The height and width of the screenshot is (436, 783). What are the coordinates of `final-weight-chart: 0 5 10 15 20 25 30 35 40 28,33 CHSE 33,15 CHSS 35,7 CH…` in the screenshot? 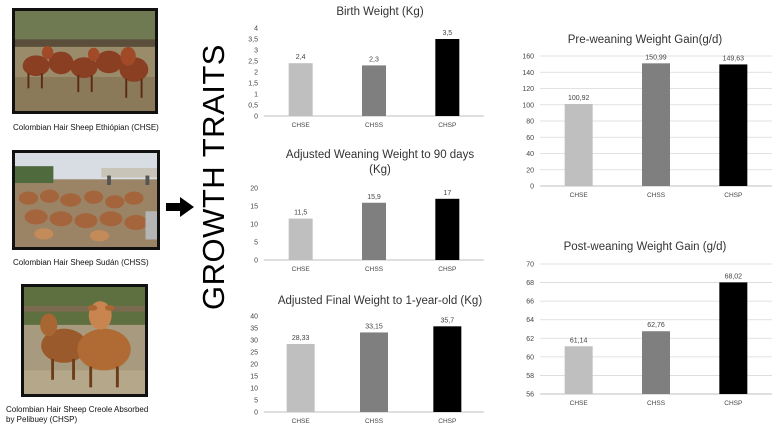 It's located at (367, 369).